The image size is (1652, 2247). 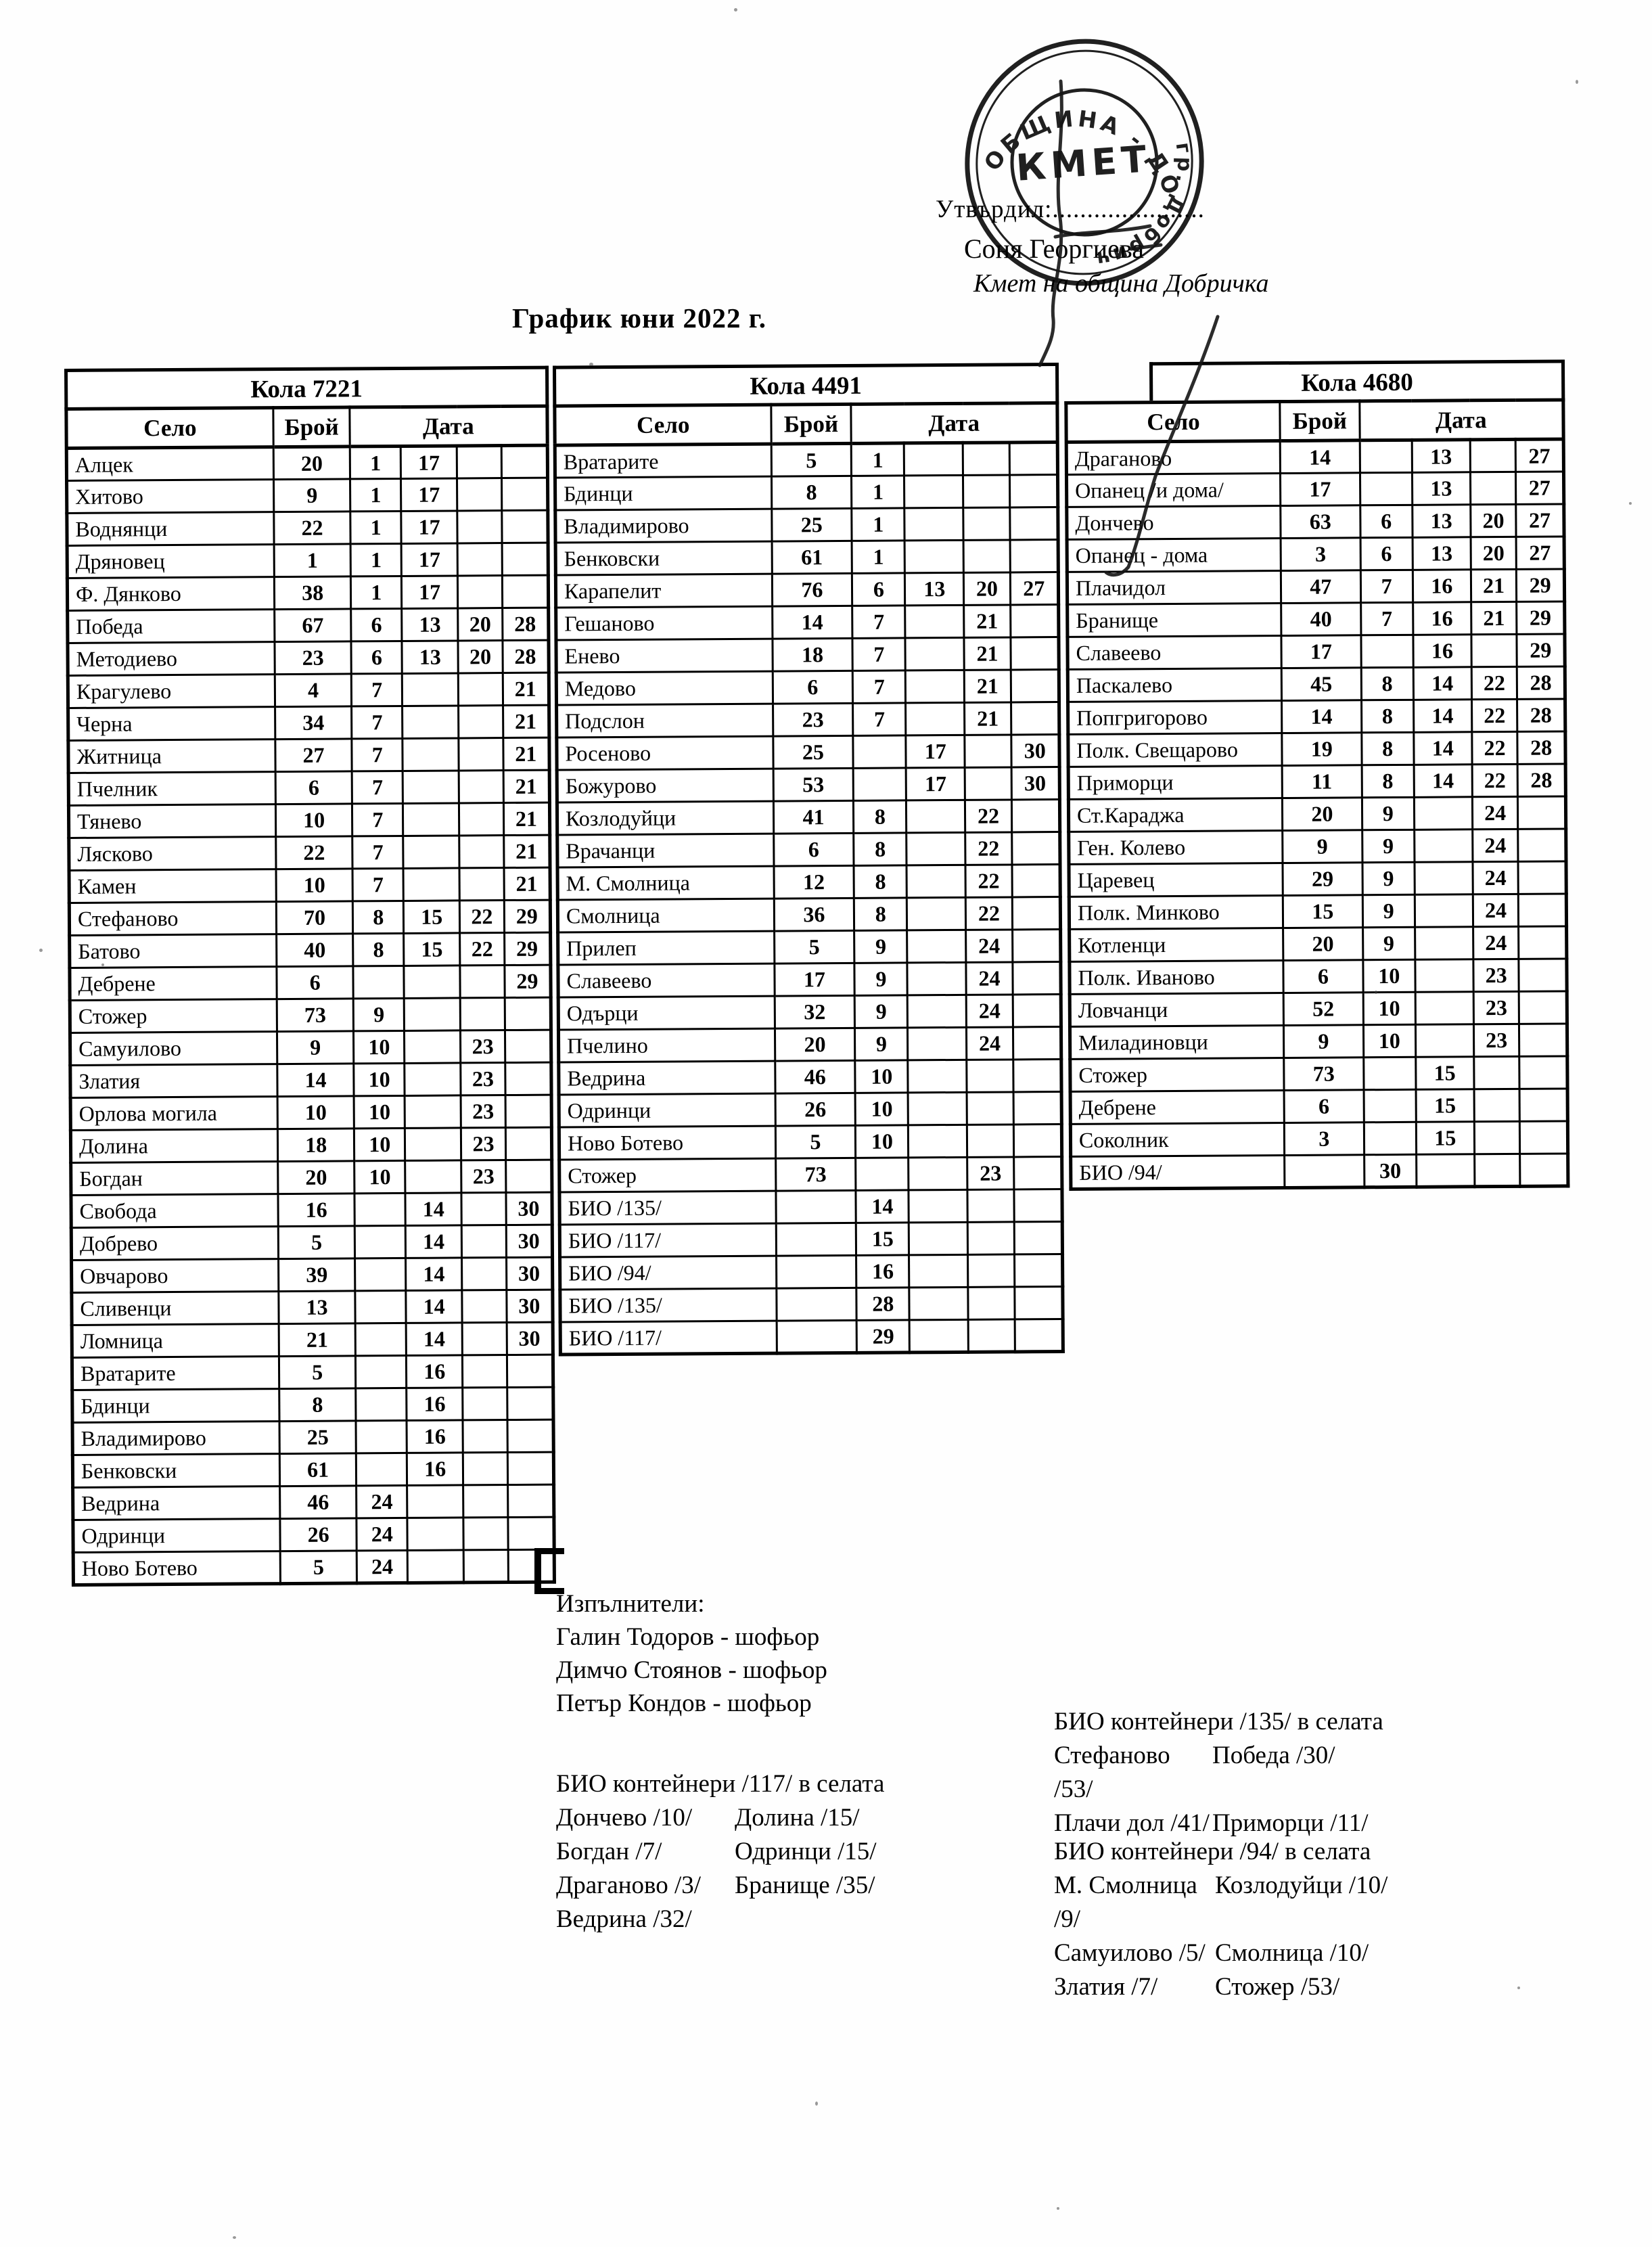 I want to click on bio-item-left: Стефаново /53/, so click(x=1112, y=1772).